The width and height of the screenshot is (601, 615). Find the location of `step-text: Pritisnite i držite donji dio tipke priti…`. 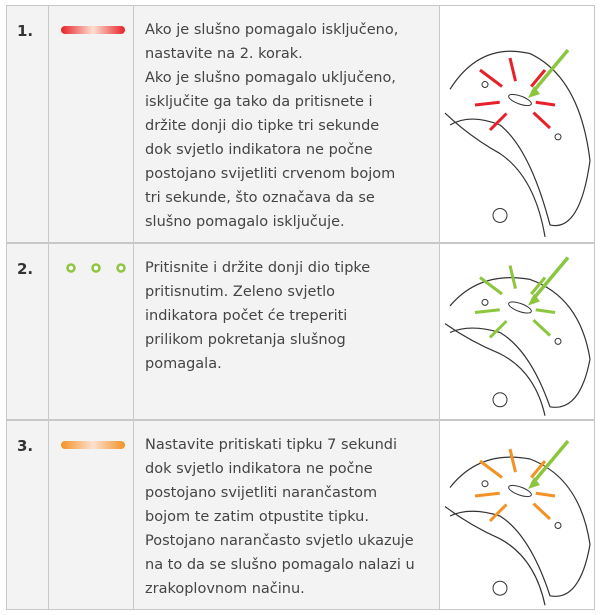

step-text: Pritisnite i držite donji dio tipke priti… is located at coordinates (293, 316).